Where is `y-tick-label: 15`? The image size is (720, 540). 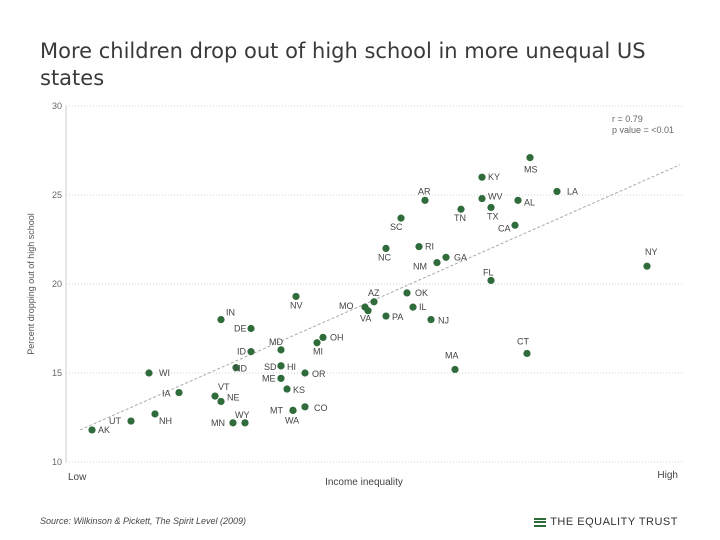
y-tick-label: 15 is located at coordinates (57, 373).